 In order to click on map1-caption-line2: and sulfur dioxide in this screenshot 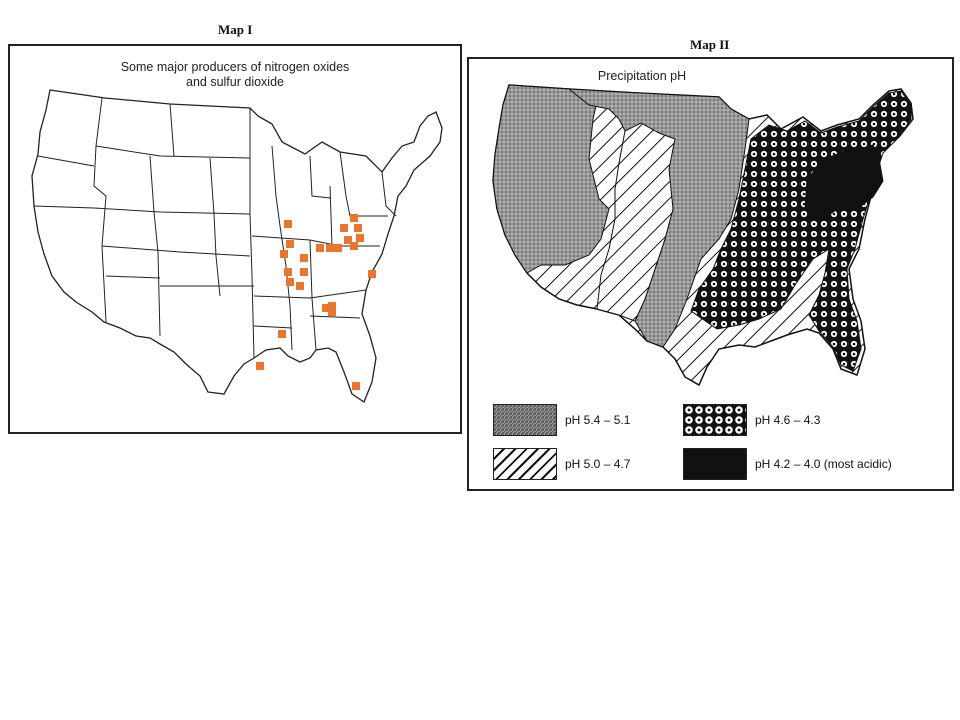, I will do `click(235, 82)`.